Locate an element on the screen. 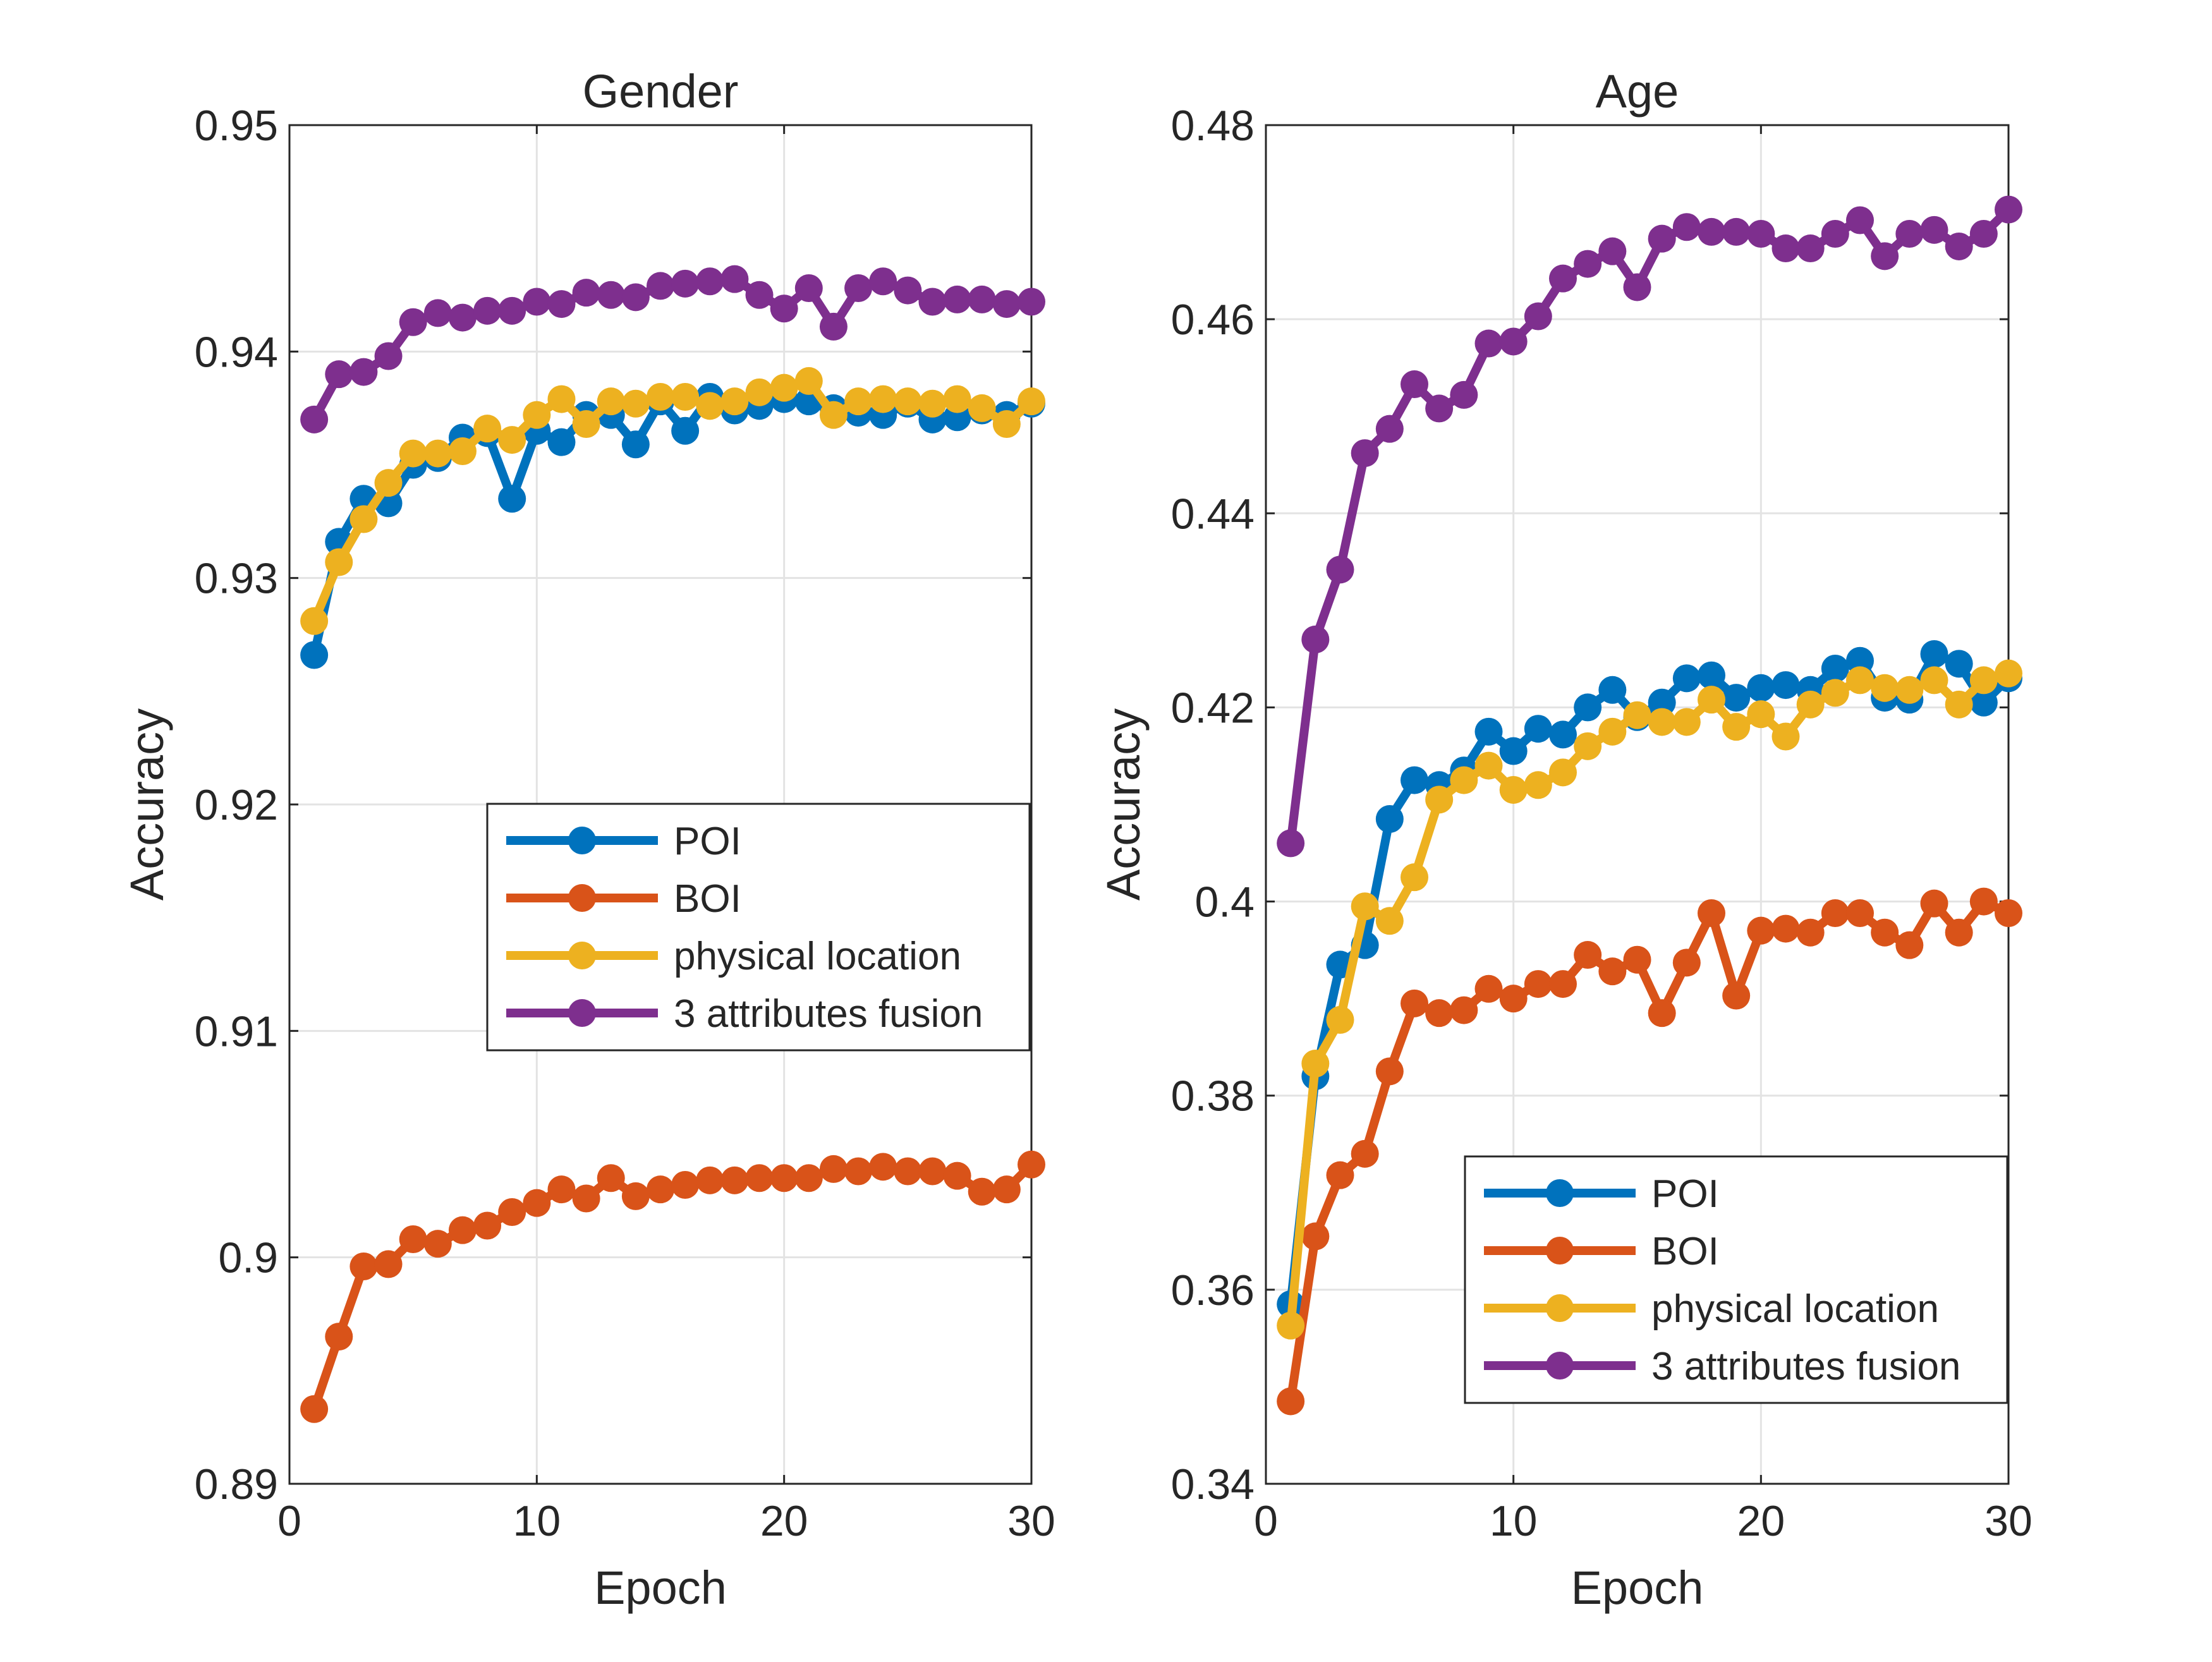  gender-y-tick-label: 0.89 is located at coordinates (236, 1484).